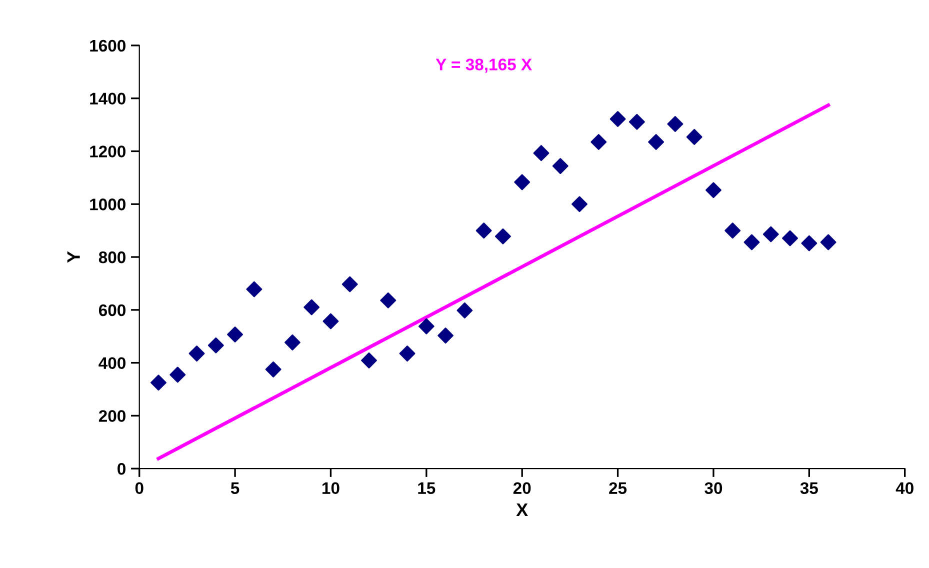 This screenshot has width=929, height=568. I want to click on y-tick-label: 400, so click(112, 363).